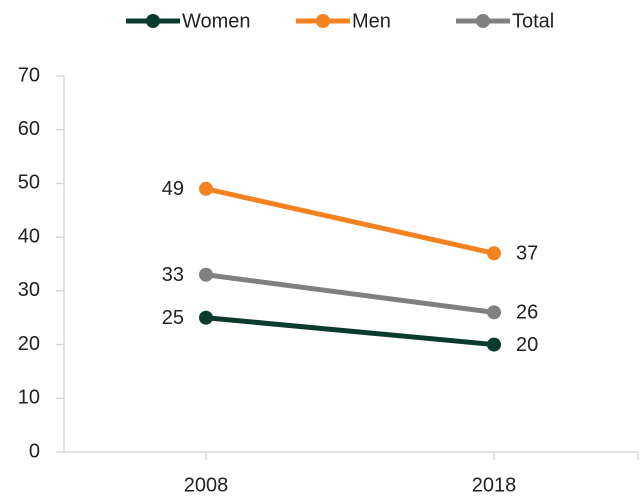  What do you see at coordinates (527, 254) in the screenshot?
I see `data-label: 37` at bounding box center [527, 254].